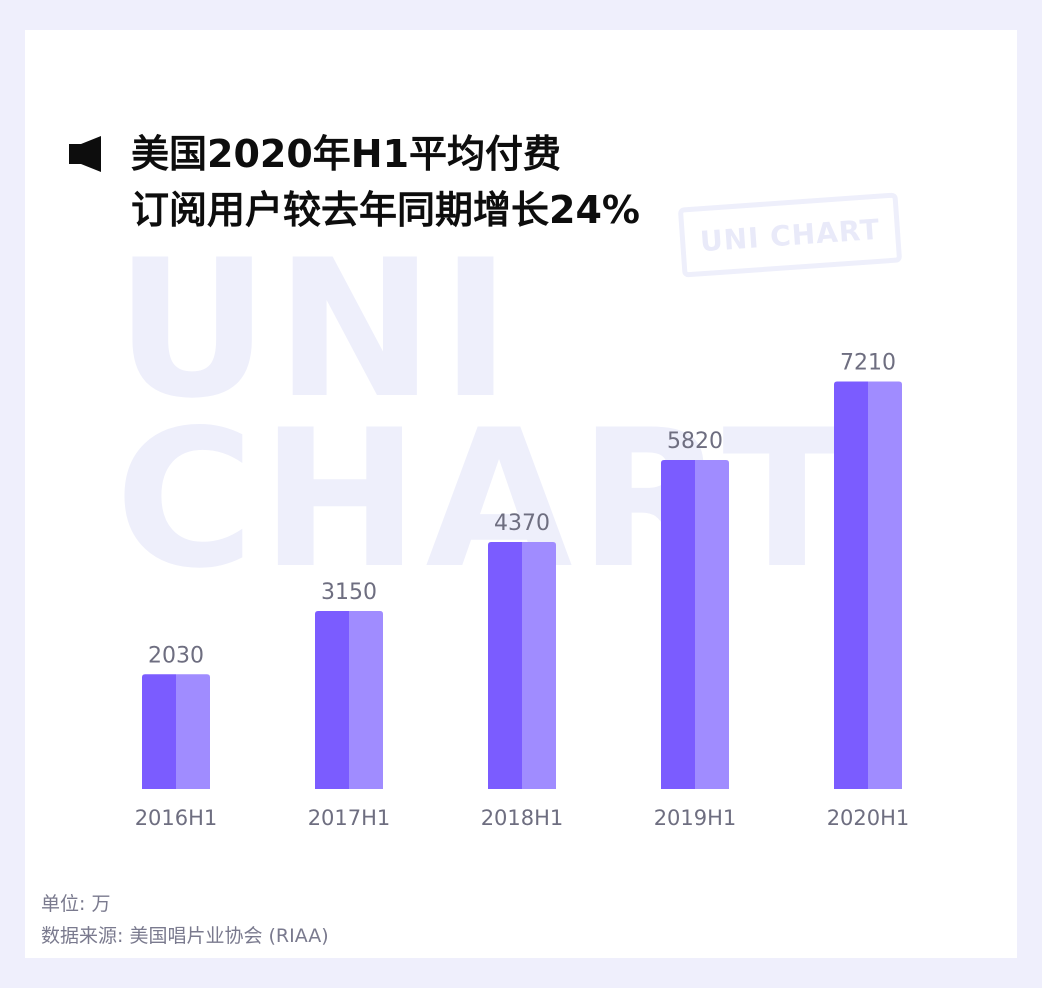 The height and width of the screenshot is (988, 1042). What do you see at coordinates (868, 362) in the screenshot?
I see `value-label: 7210` at bounding box center [868, 362].